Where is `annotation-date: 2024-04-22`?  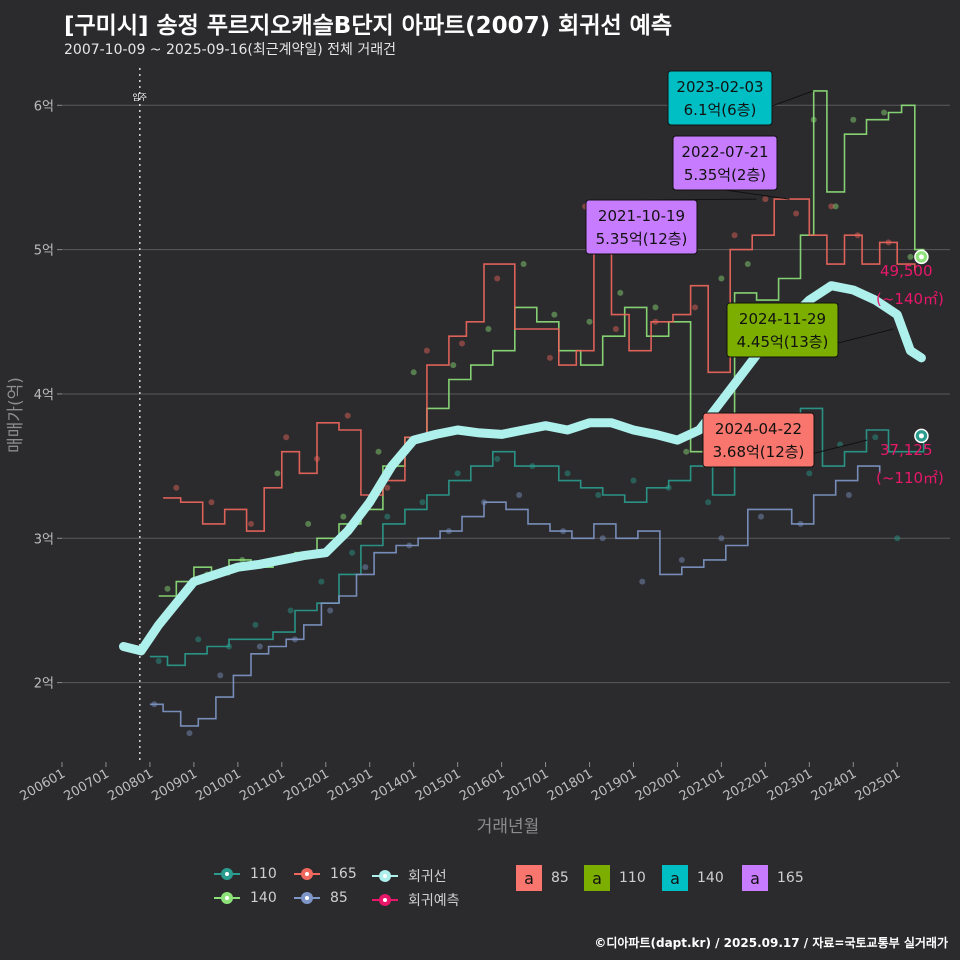 annotation-date: 2024-04-22 is located at coordinates (758, 429).